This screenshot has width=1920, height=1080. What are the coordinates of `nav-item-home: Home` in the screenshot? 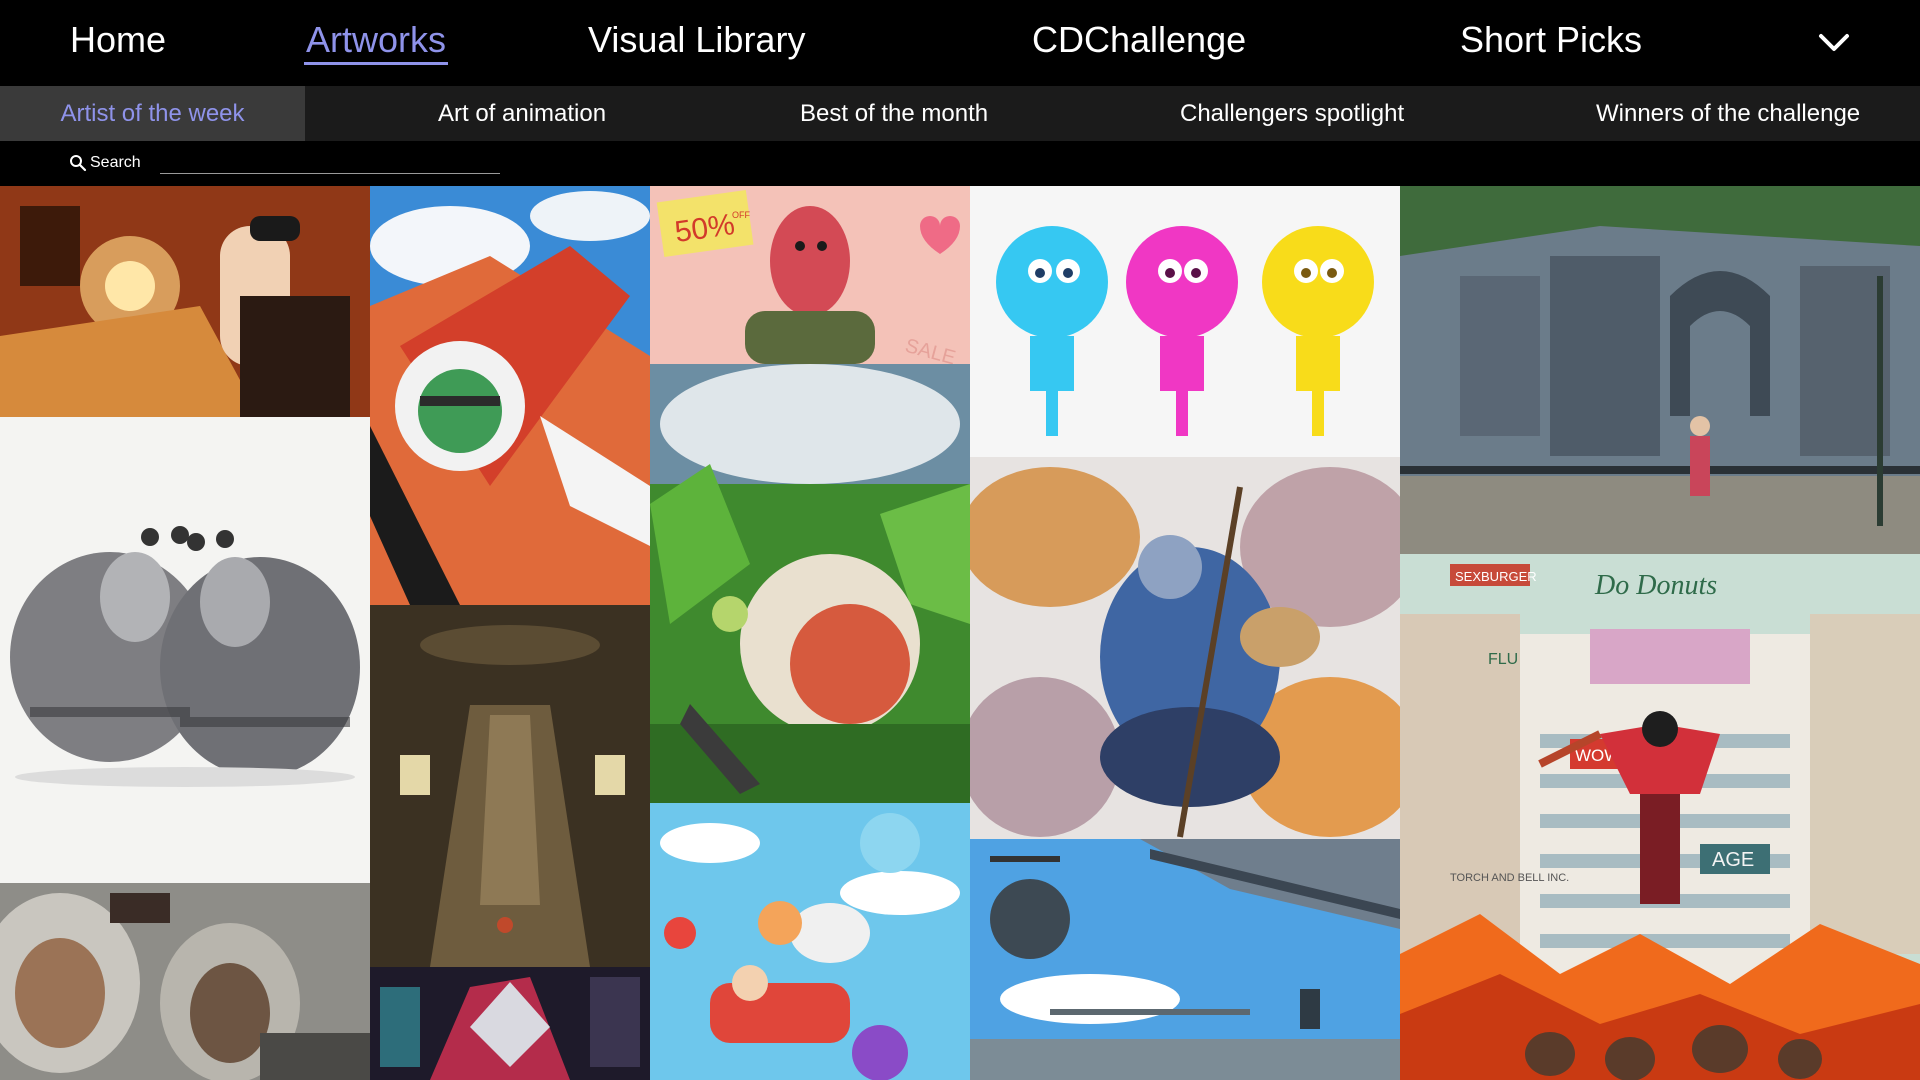 It's located at (118, 39).